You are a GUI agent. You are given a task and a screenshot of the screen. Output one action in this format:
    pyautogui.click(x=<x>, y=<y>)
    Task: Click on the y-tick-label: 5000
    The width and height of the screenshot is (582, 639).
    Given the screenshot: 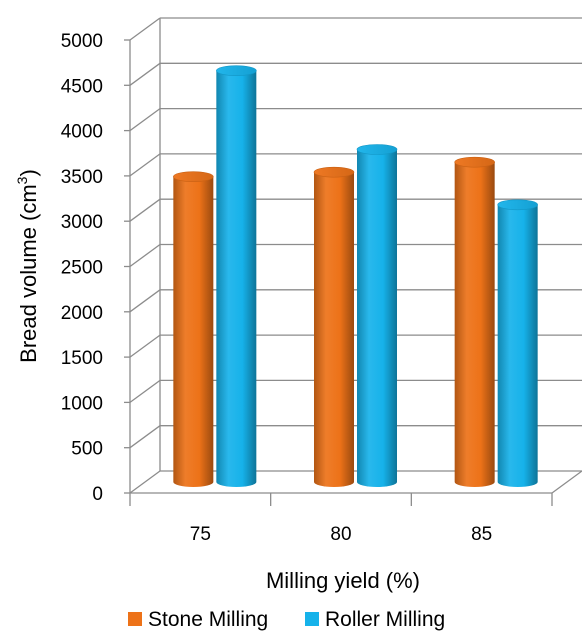 What is the action you would take?
    pyautogui.click(x=82, y=41)
    